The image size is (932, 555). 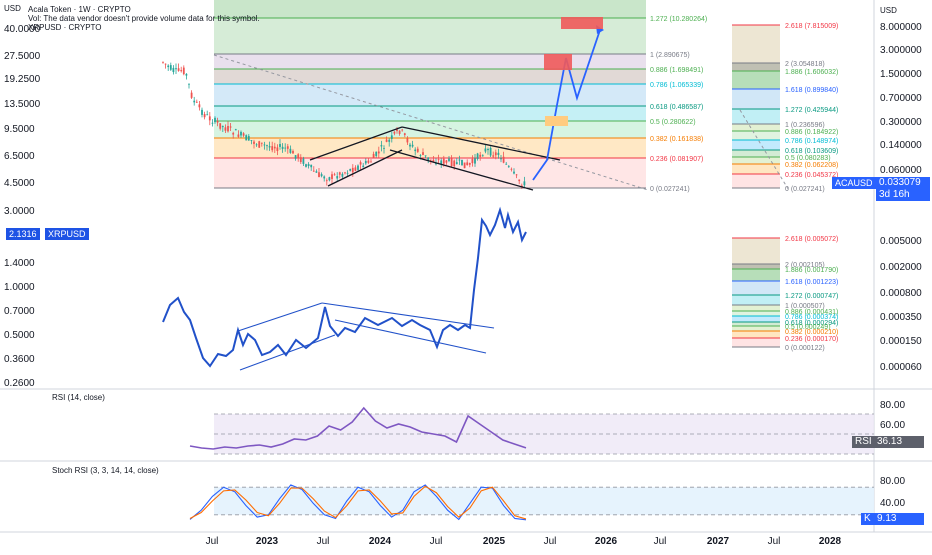 What do you see at coordinates (811, 296) in the screenshot?
I see `fib-xrp-level-label: 1.272 (0.000747)` at bounding box center [811, 296].